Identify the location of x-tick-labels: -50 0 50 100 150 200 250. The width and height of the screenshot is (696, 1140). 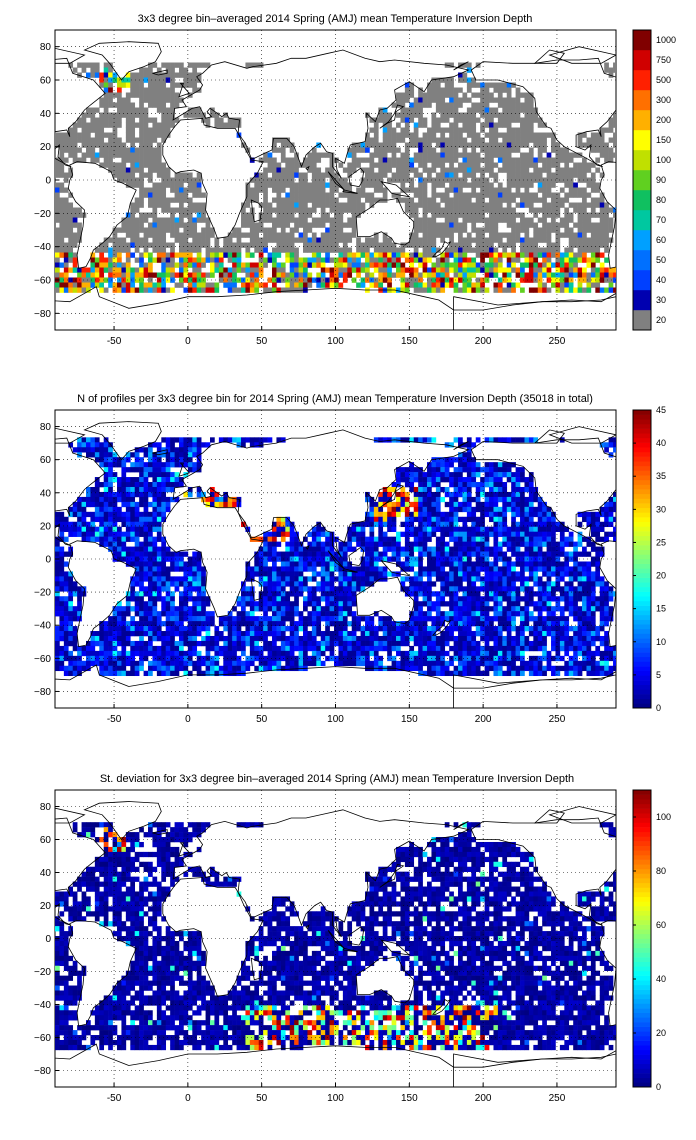
(336, 341).